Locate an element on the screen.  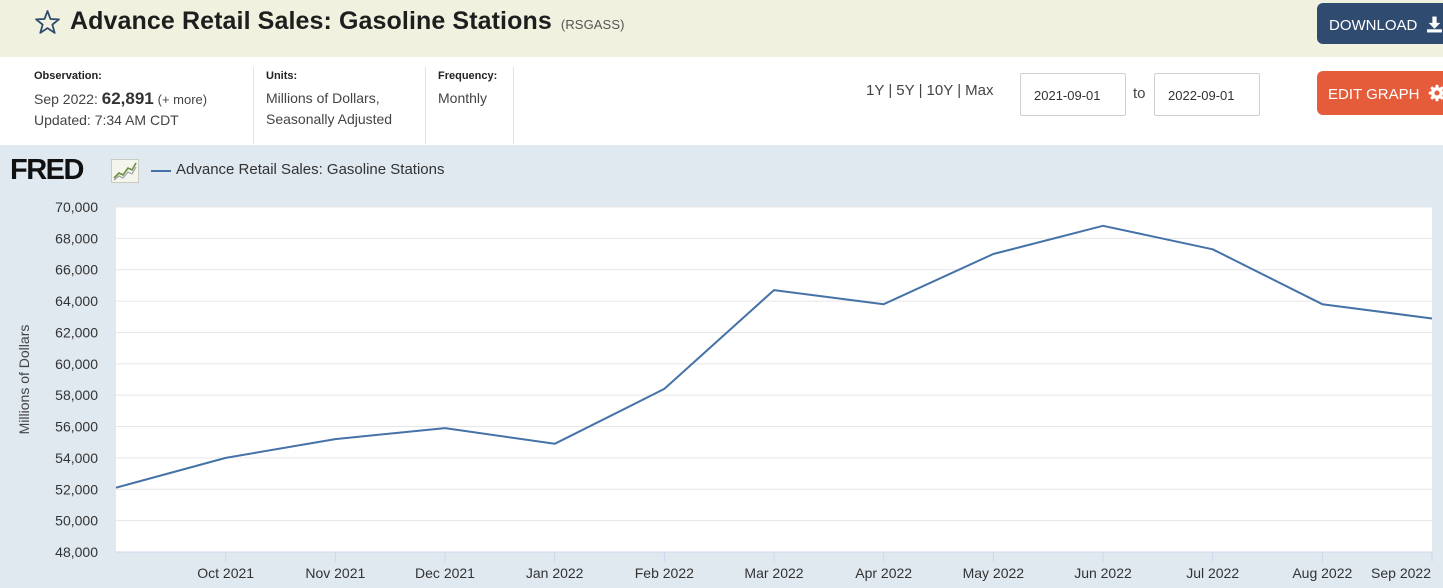
x-tick-label: Oct 2021 is located at coordinates (225, 573).